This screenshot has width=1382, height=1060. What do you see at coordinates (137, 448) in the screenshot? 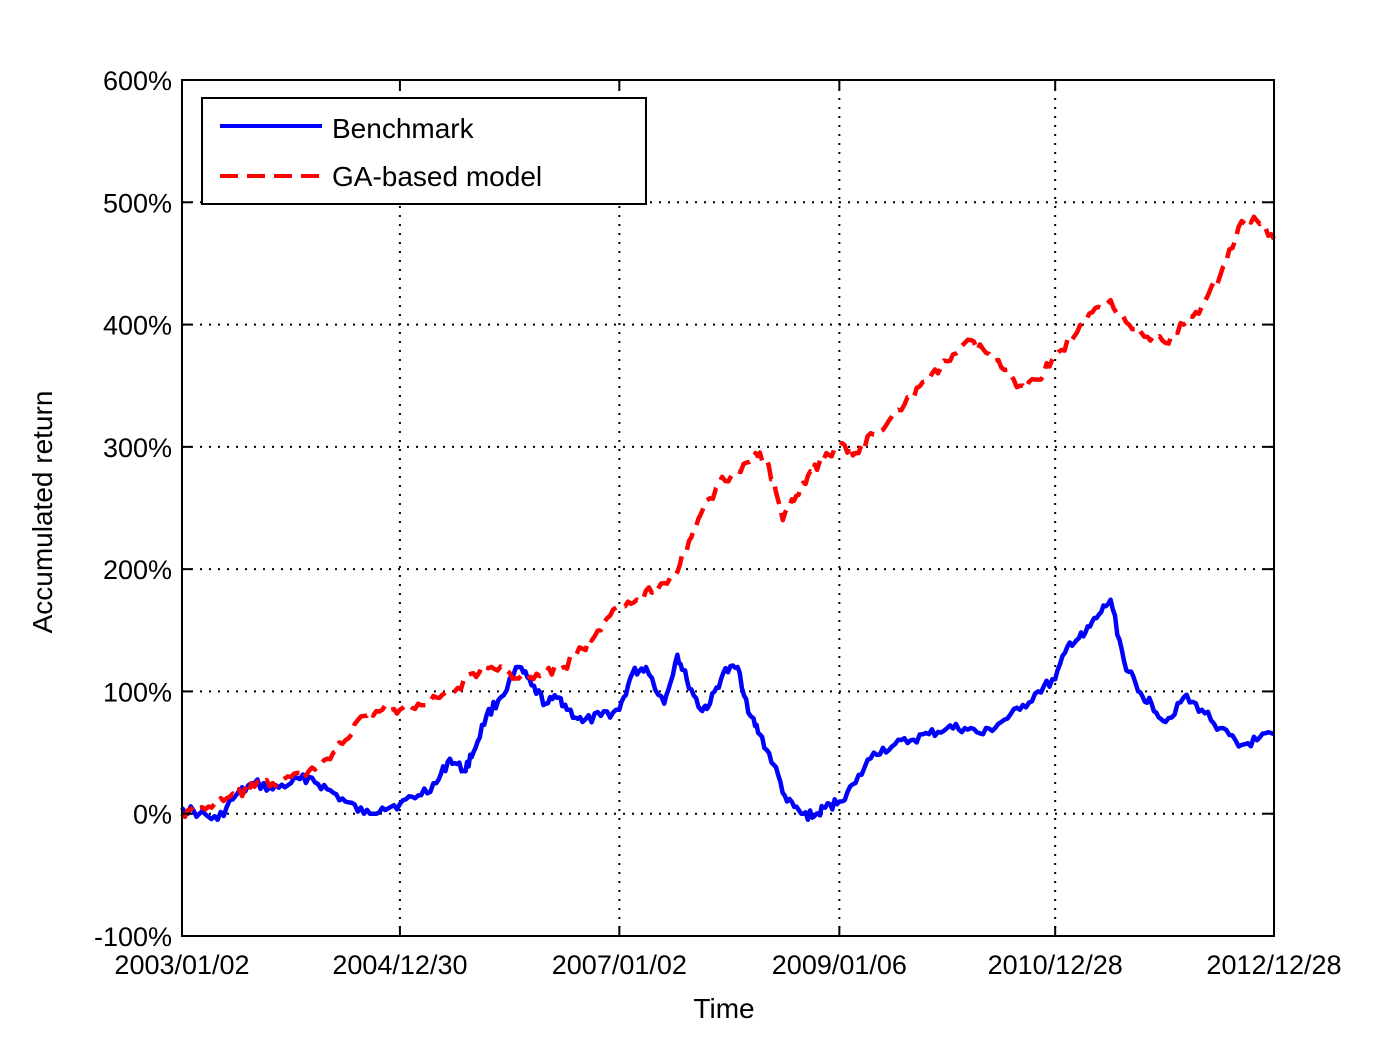
I see `y-tick-label: 300%` at bounding box center [137, 448].